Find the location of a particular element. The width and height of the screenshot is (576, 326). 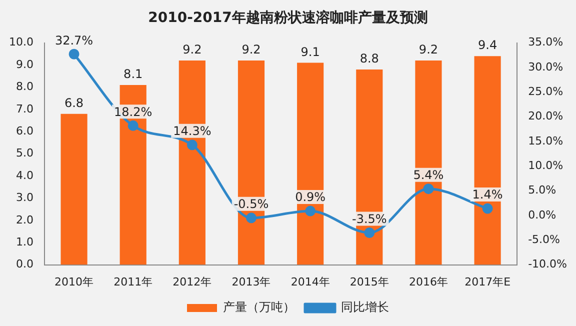

y-tick-label: 10.0 is located at coordinates (21, 42).